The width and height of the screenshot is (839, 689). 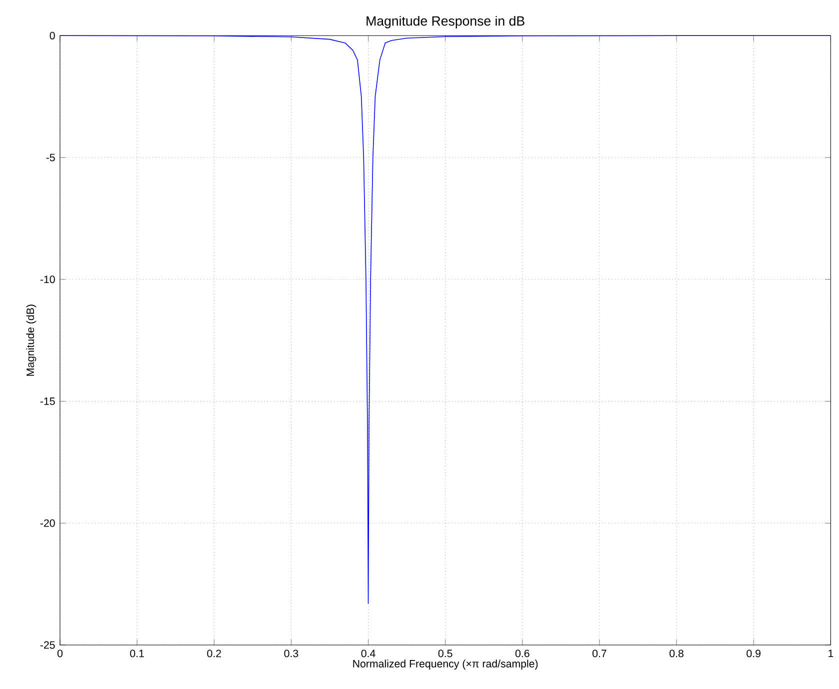 I want to click on y-tick-label: -5, so click(x=50, y=158).